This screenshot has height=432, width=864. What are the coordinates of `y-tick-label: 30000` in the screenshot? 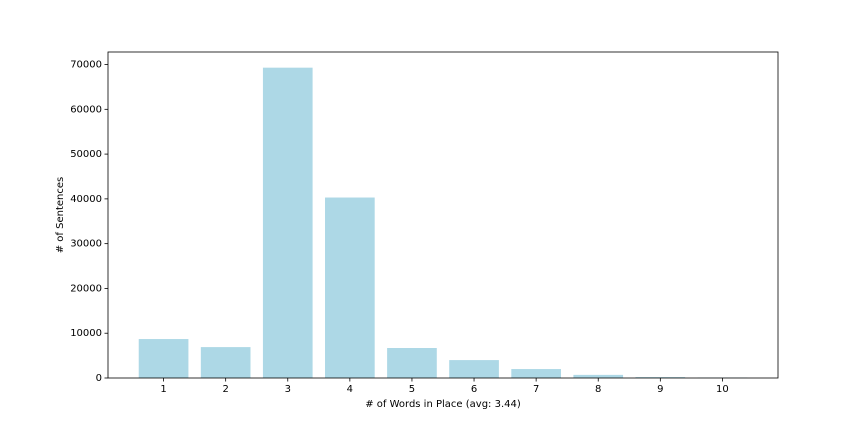 It's located at (86, 244).